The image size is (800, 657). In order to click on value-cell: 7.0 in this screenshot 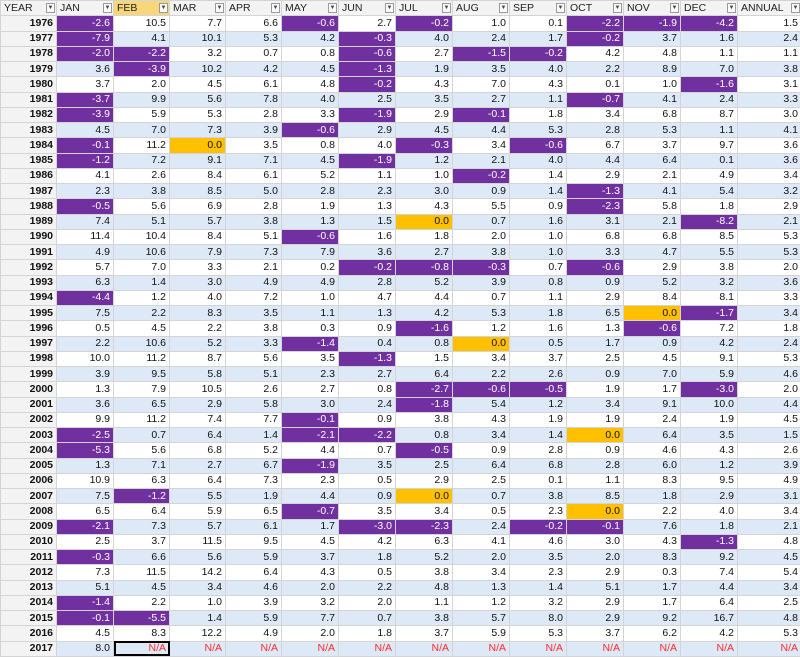, I will do `click(142, 130)`.